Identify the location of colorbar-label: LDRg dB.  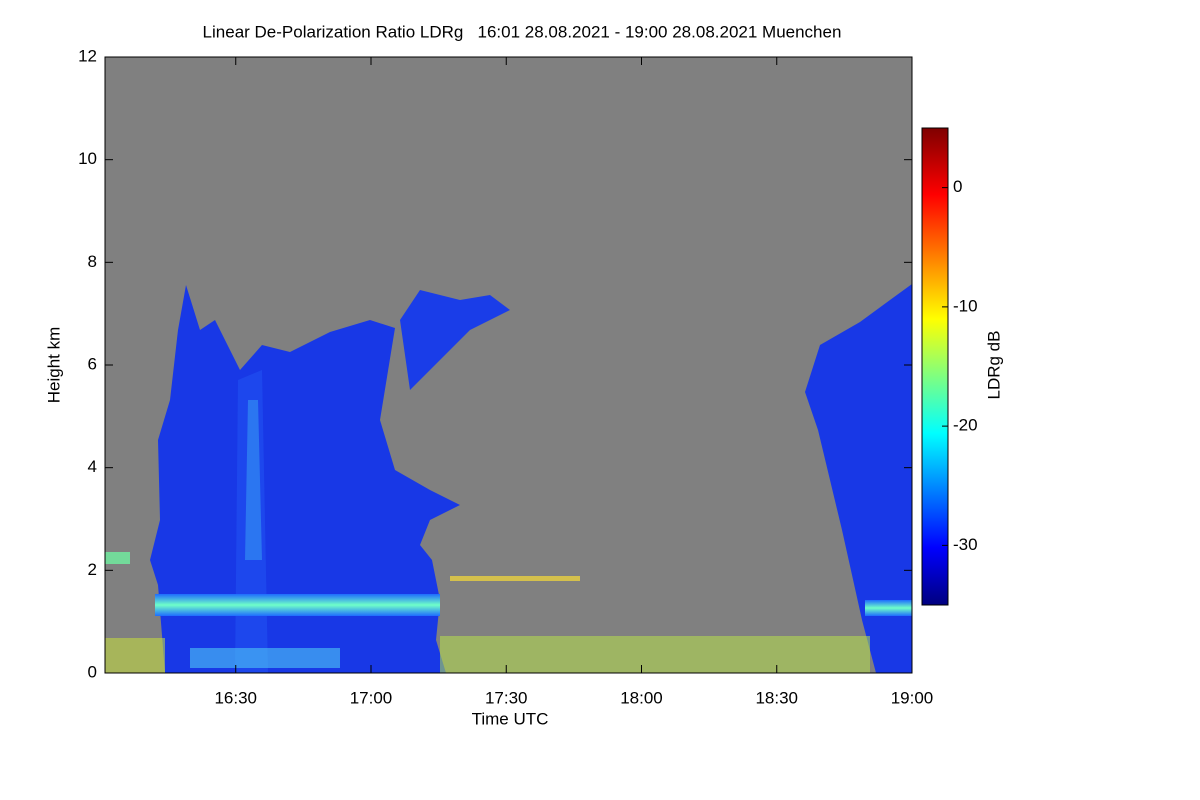
(993, 365).